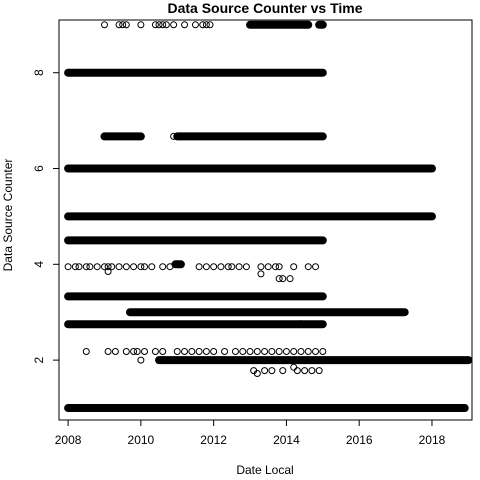 The image size is (480, 480). I want to click on chart-title: Data Source Counter vs Time, so click(264, 8).